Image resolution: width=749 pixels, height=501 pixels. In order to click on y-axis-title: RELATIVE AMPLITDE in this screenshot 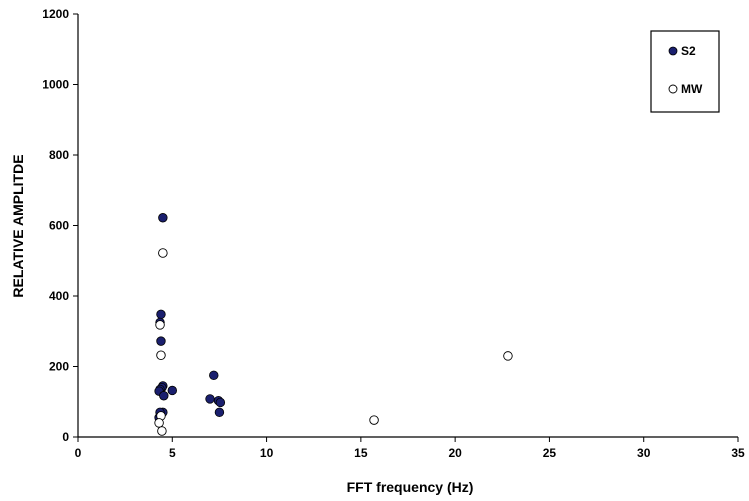, I will do `click(18, 225)`.